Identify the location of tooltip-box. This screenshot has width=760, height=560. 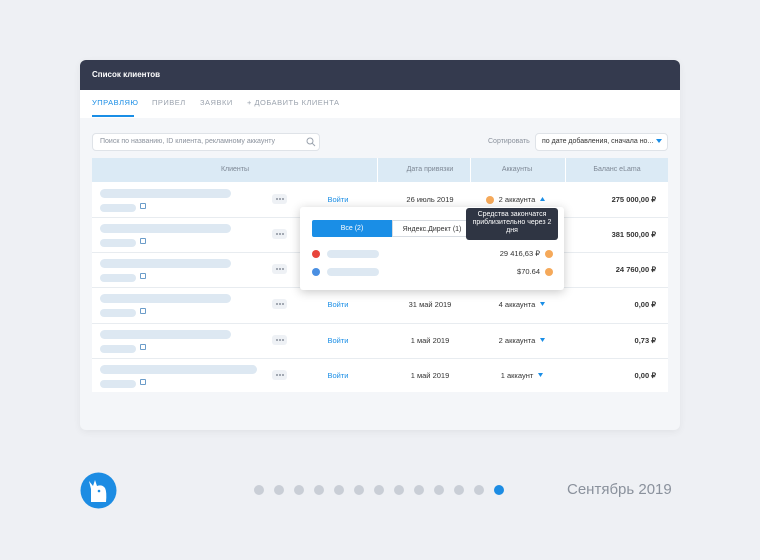
(512, 224).